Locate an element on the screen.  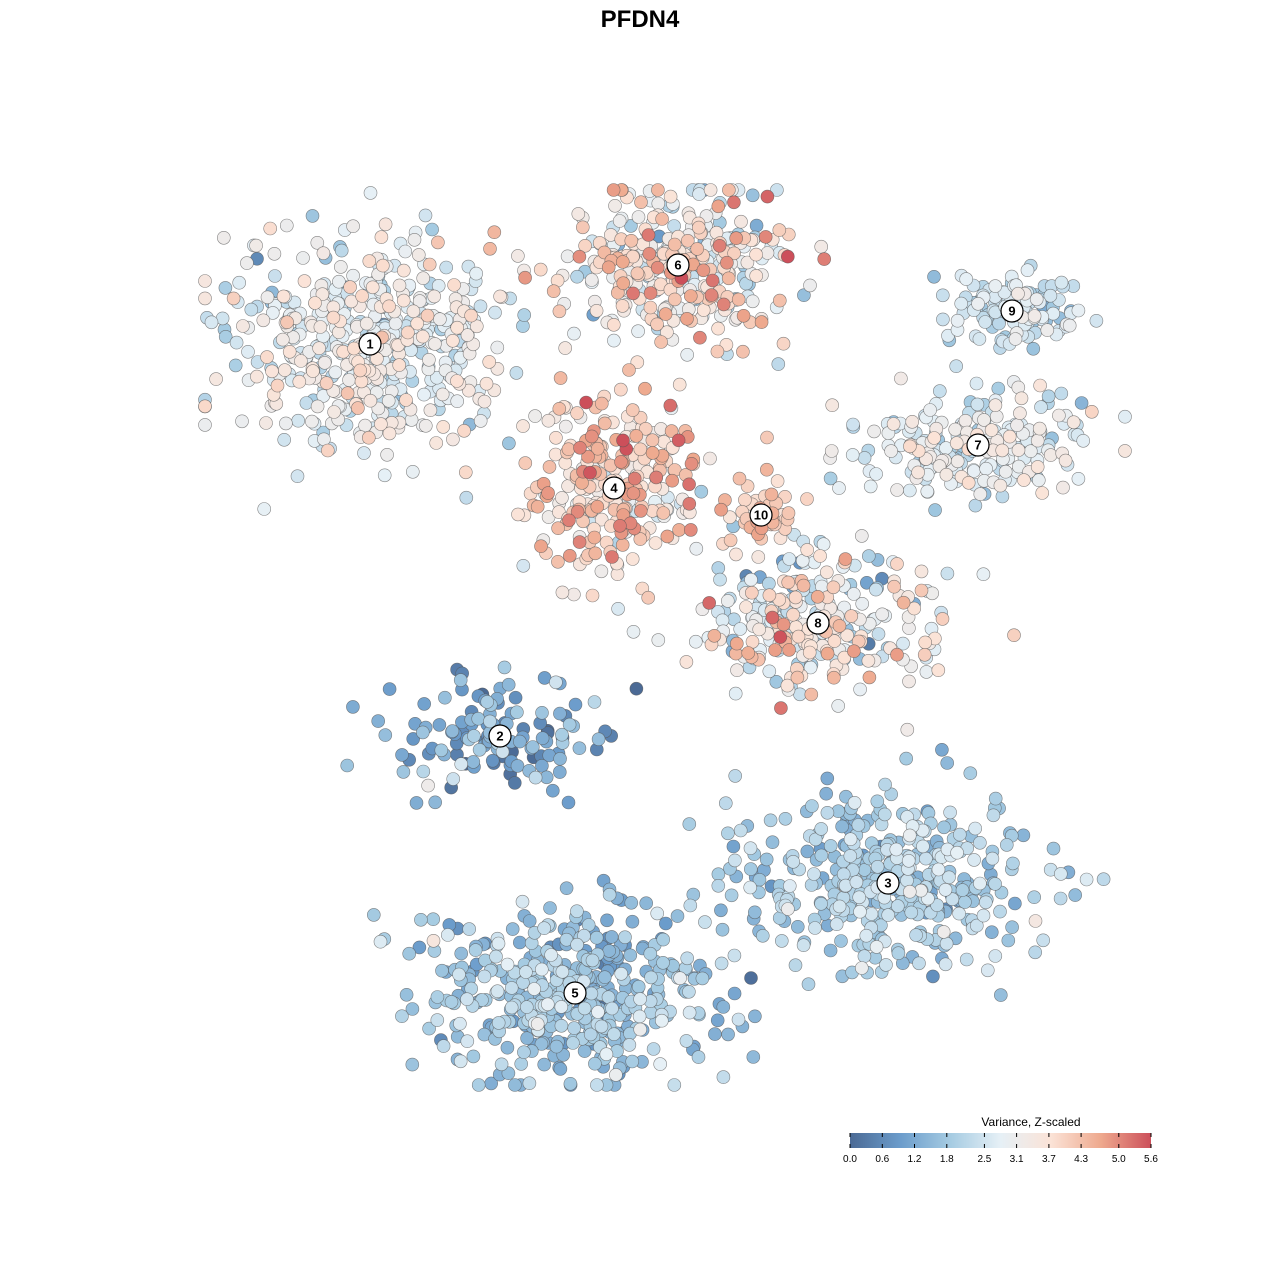
cluster-label-text: 1 is located at coordinates (369, 344).